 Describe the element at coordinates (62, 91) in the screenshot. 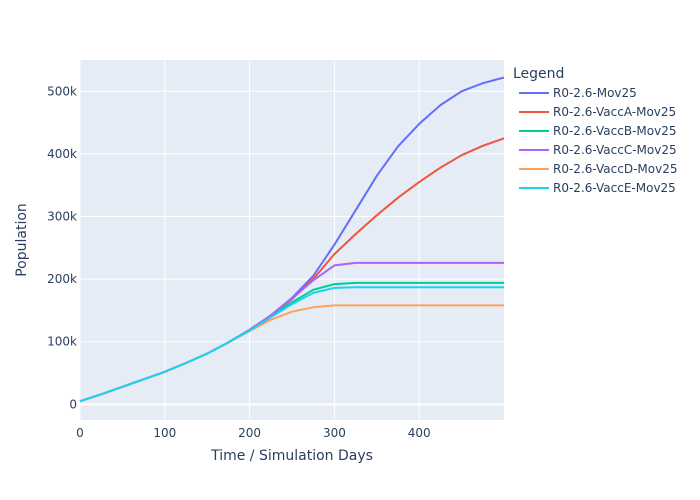

I see `y-tick-label: 500k` at that location.